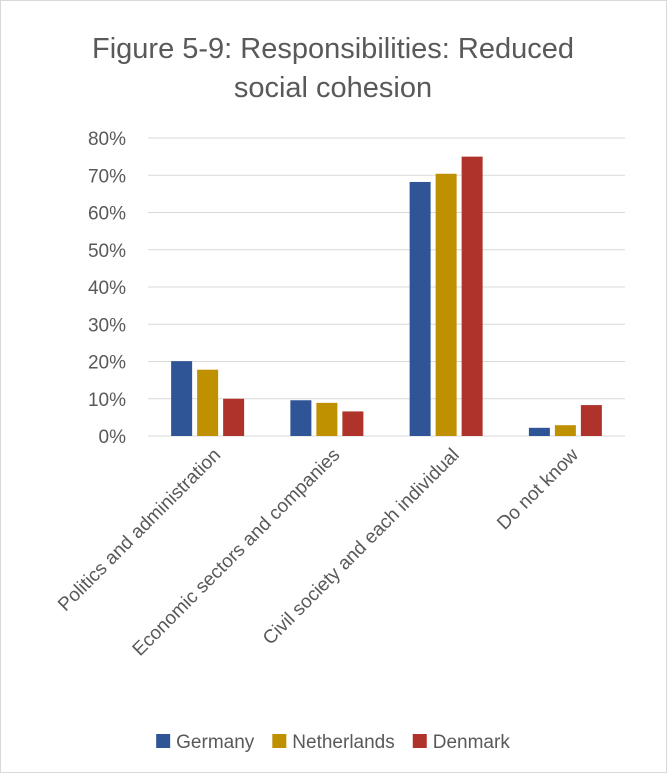 The width and height of the screenshot is (667, 773). What do you see at coordinates (237, 553) in the screenshot?
I see `category-label: Economic sectors and companies` at bounding box center [237, 553].